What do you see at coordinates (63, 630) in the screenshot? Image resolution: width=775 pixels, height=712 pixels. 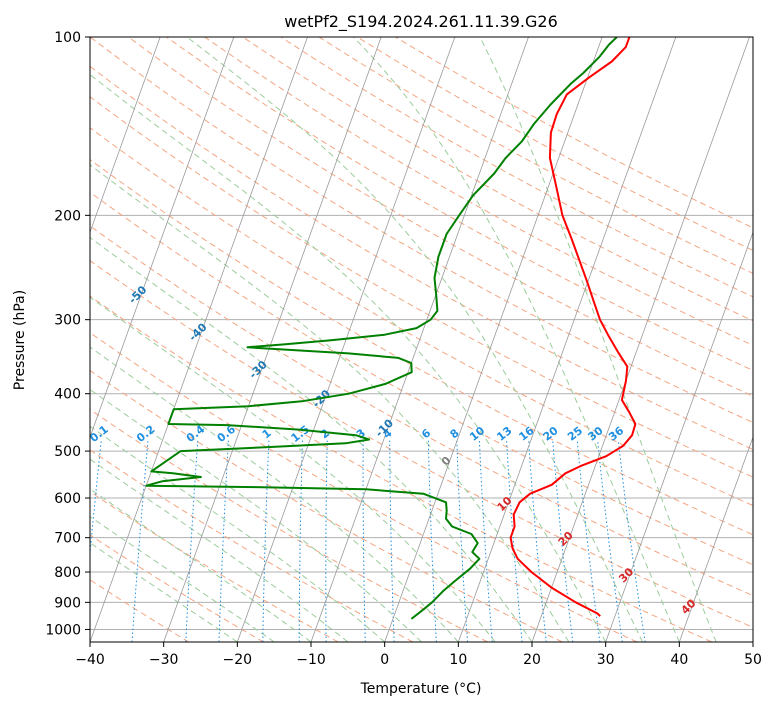 I see `y-tick-label: 1000` at bounding box center [63, 630].